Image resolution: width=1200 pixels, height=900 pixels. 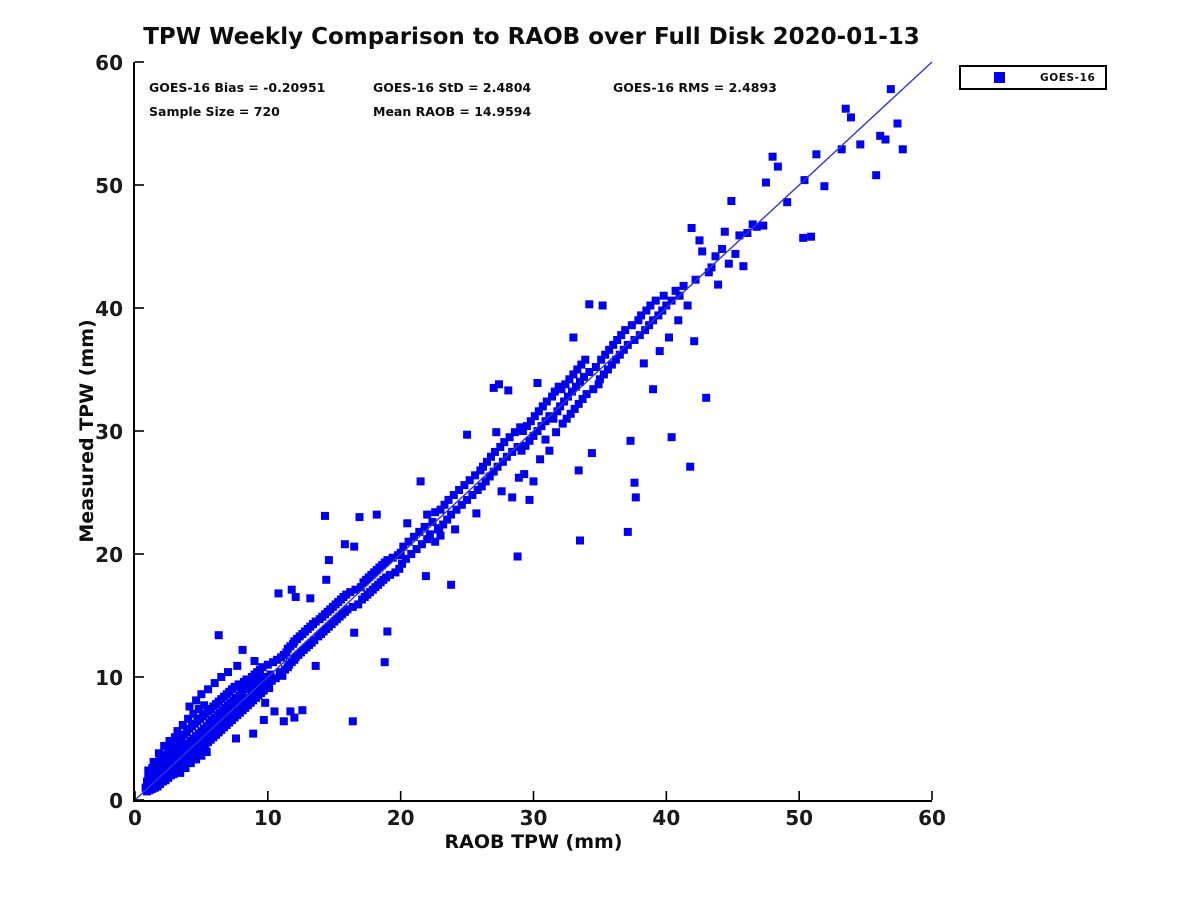 I want to click on x-axis-label: RAOB TPW (mm), so click(x=533, y=842).